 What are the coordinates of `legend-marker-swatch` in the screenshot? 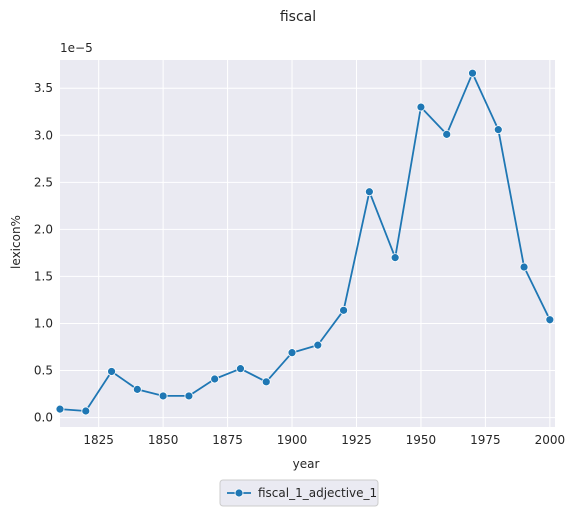 It's located at (239, 493).